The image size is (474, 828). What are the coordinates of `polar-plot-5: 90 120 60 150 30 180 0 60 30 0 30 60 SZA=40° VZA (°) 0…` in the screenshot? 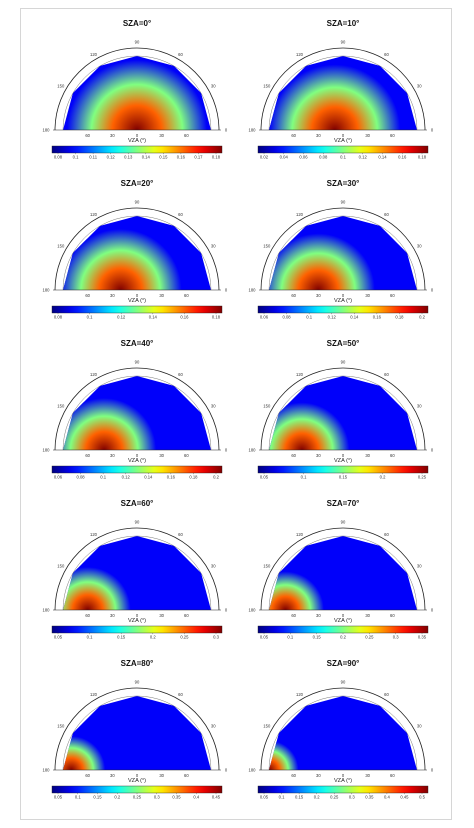 It's located at (135, 409).